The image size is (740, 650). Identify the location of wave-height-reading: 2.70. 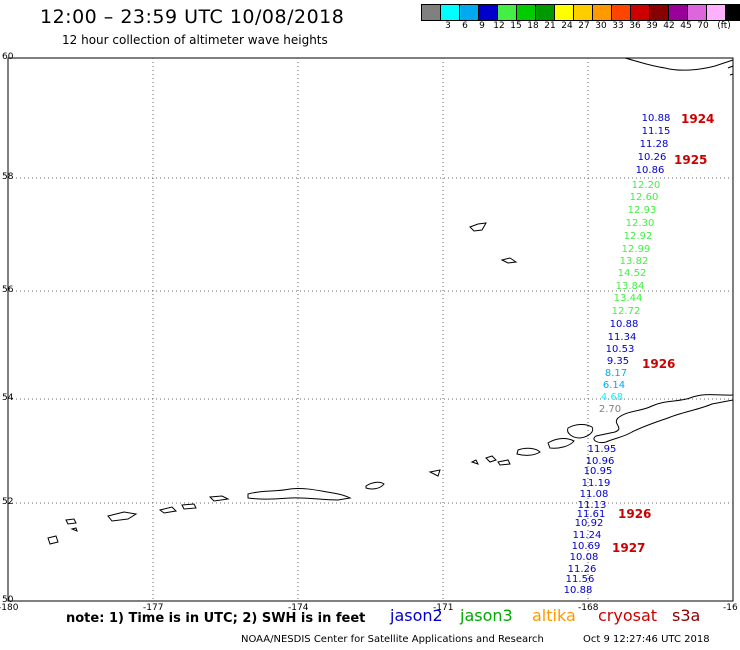
(610, 409).